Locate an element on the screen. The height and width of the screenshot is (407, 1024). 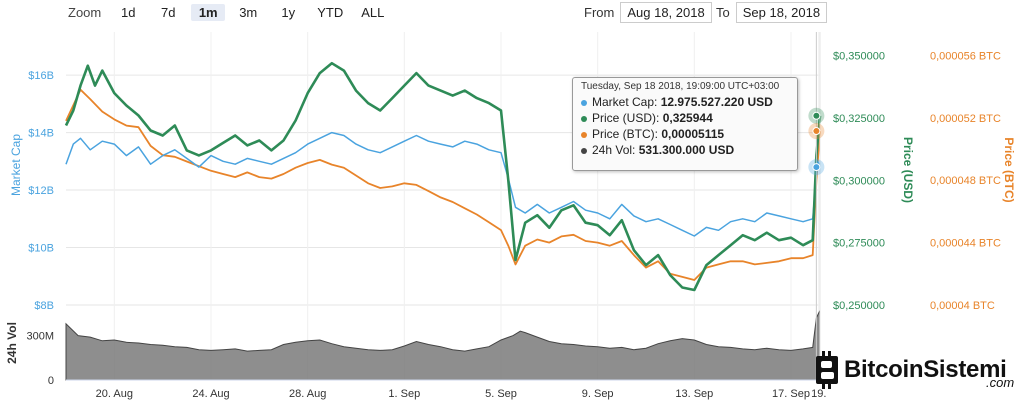
zoom-1y-button: 1y is located at coordinates (288, 12).